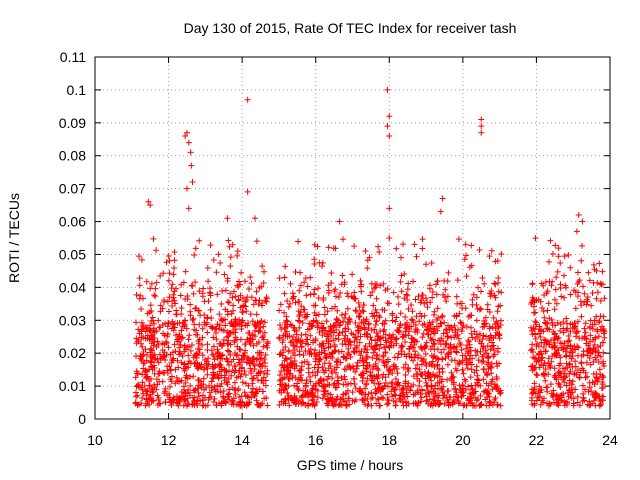  What do you see at coordinates (350, 465) in the screenshot?
I see `x-axis-label: GPS time / hours` at bounding box center [350, 465].